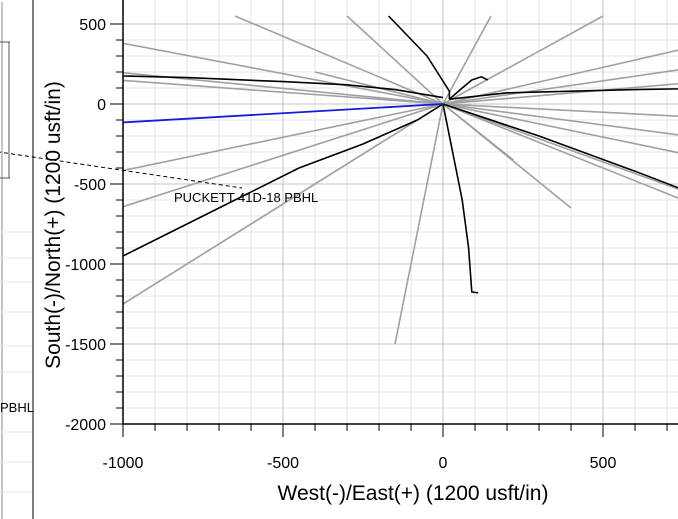 The image size is (678, 519). What do you see at coordinates (283, 463) in the screenshot?
I see `x-tick-label: -500` at bounding box center [283, 463].